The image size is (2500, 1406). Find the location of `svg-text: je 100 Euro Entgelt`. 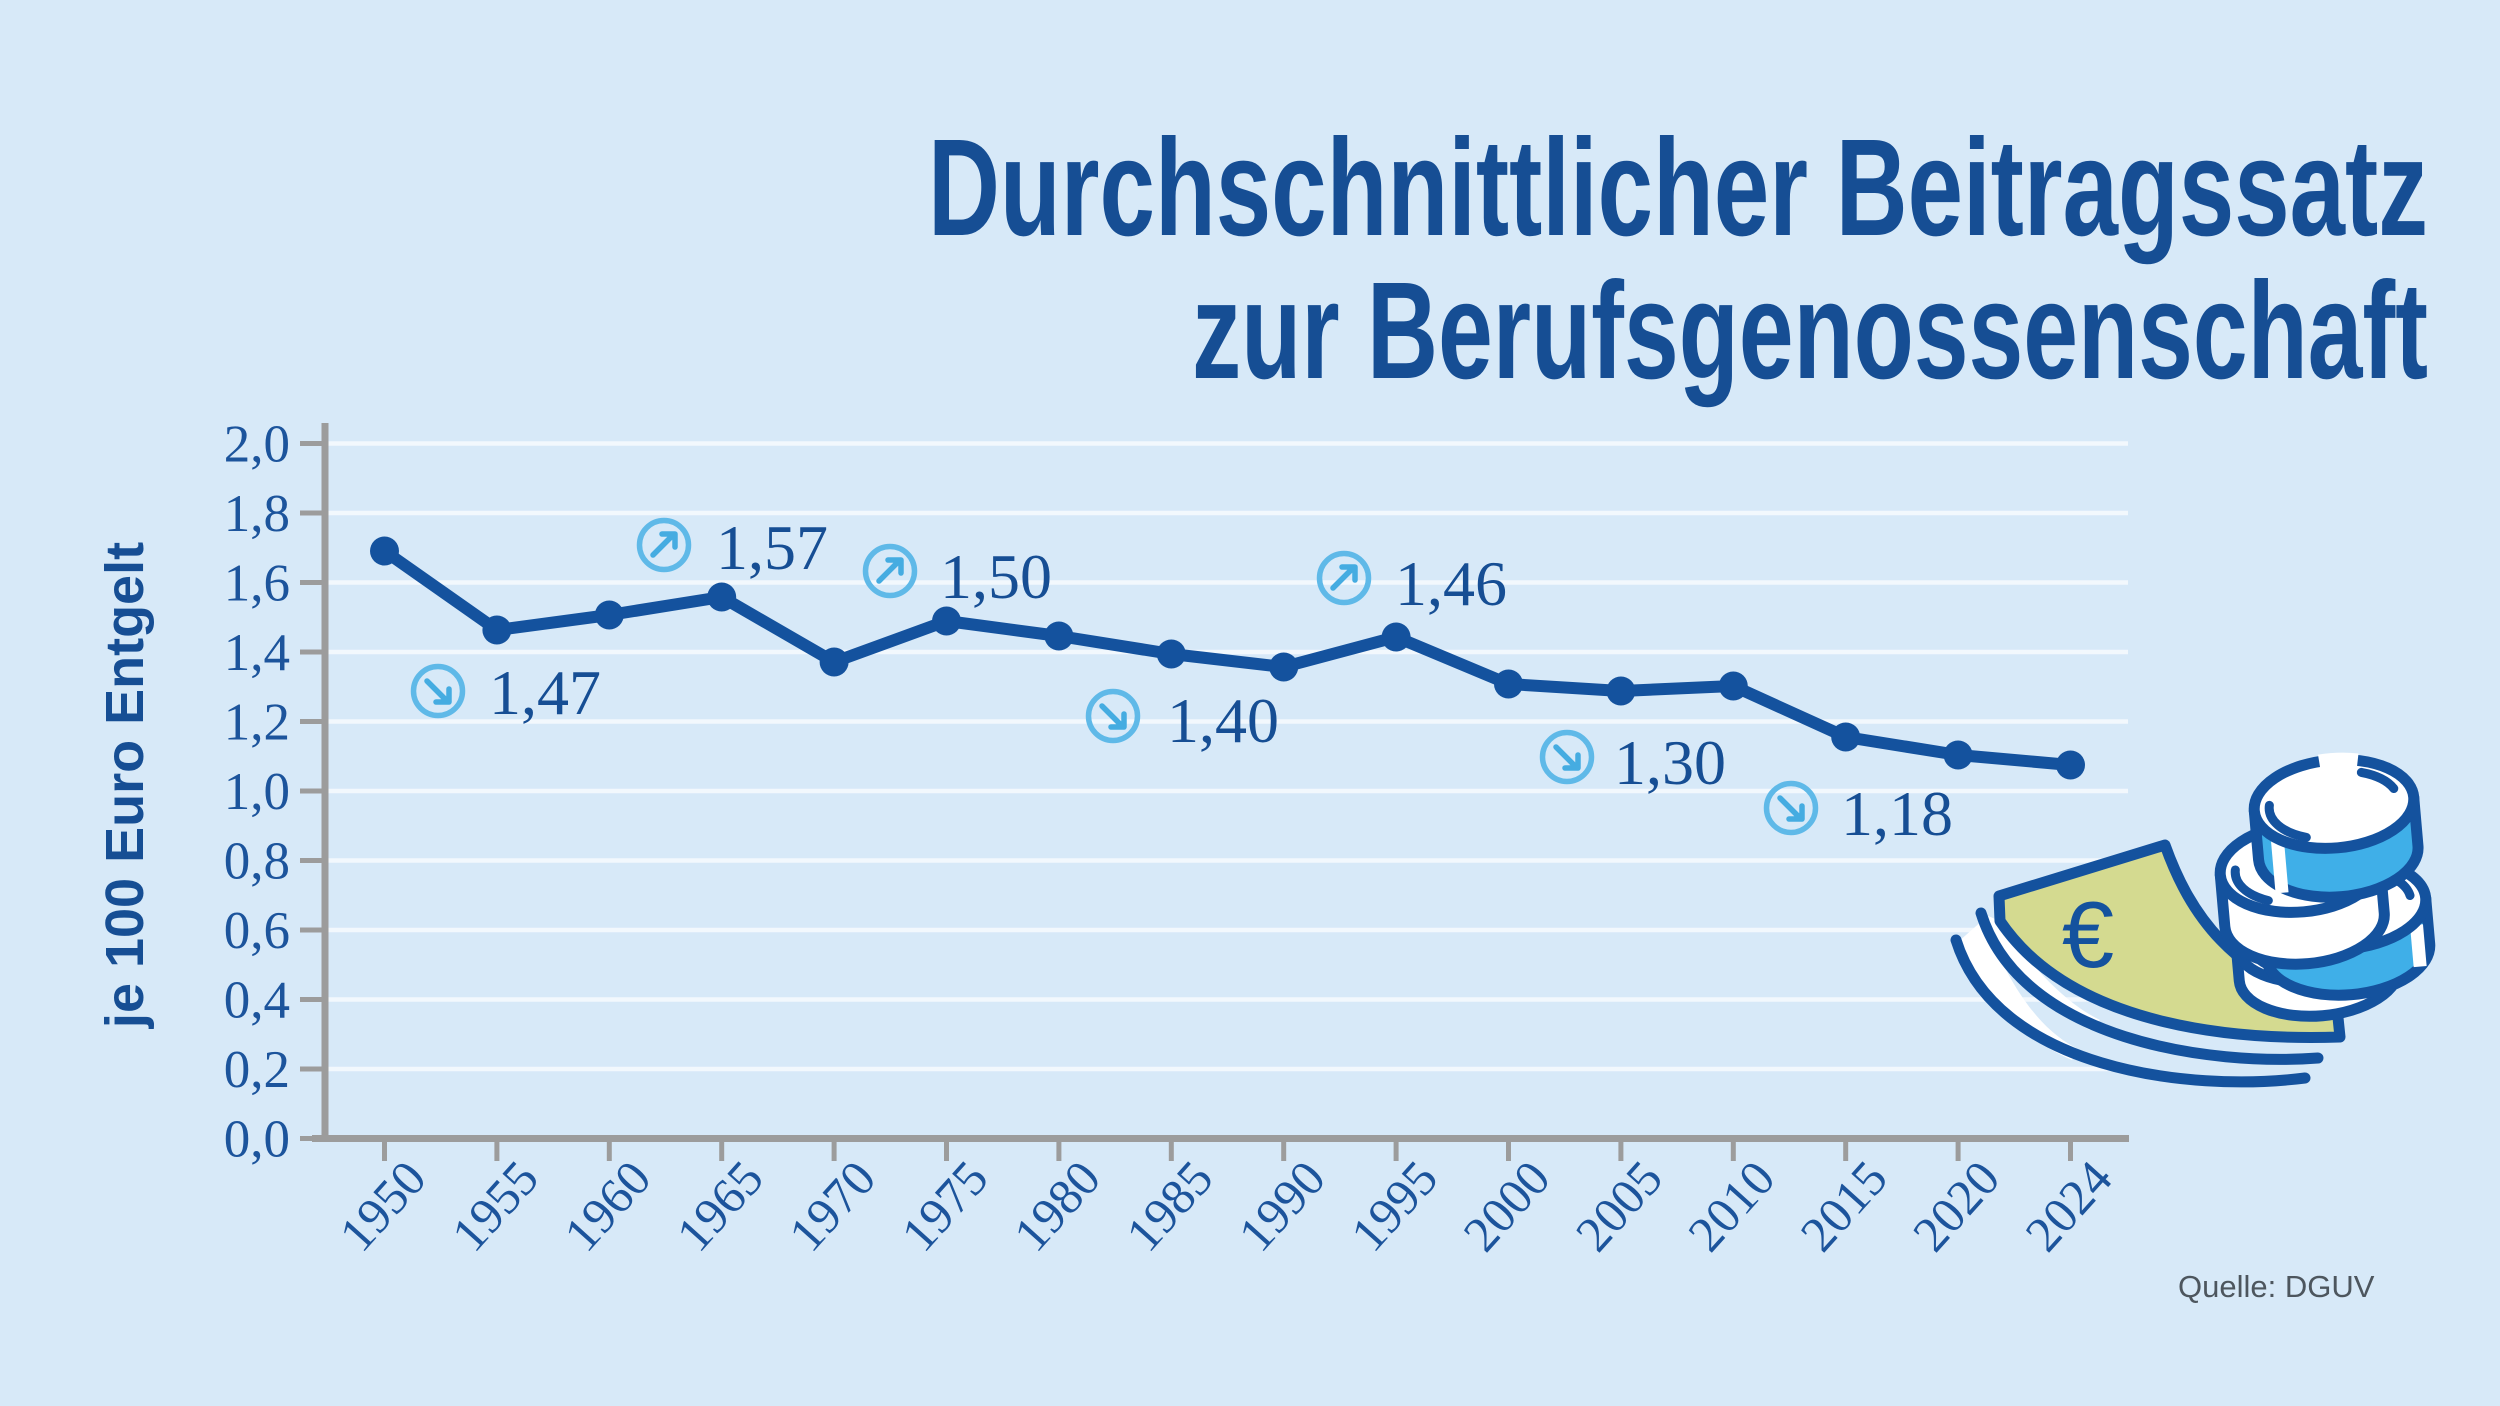

svg-text: je 100 Euro Entgelt is located at coordinates (125, 785).